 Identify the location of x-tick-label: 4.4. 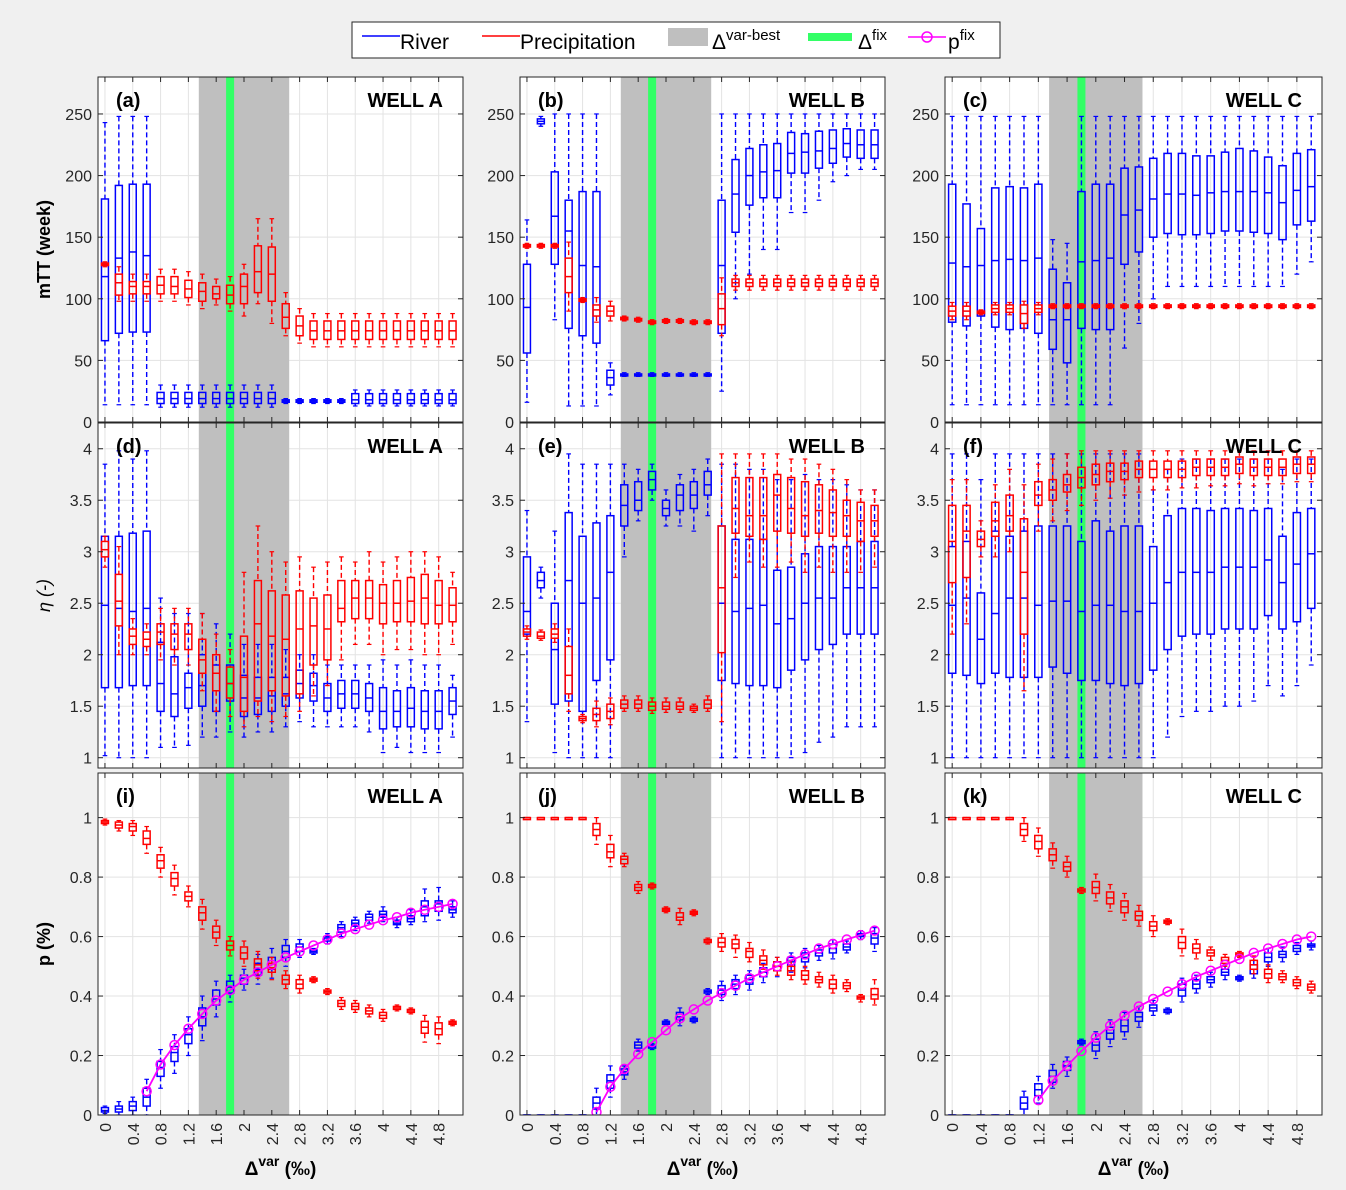
(1269, 1134).